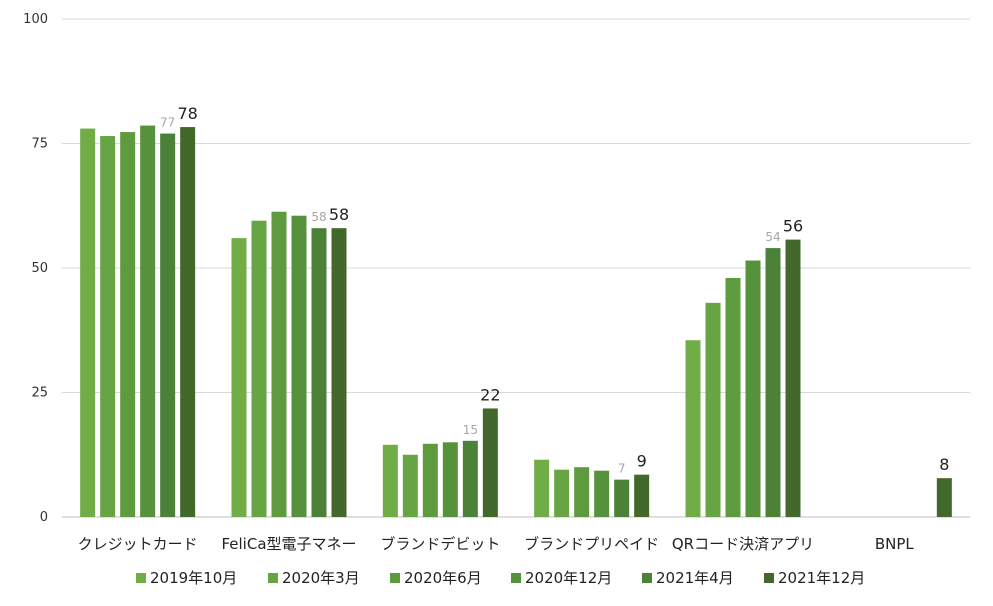  What do you see at coordinates (895, 544) in the screenshot?
I see `category-label: BNPL` at bounding box center [895, 544].